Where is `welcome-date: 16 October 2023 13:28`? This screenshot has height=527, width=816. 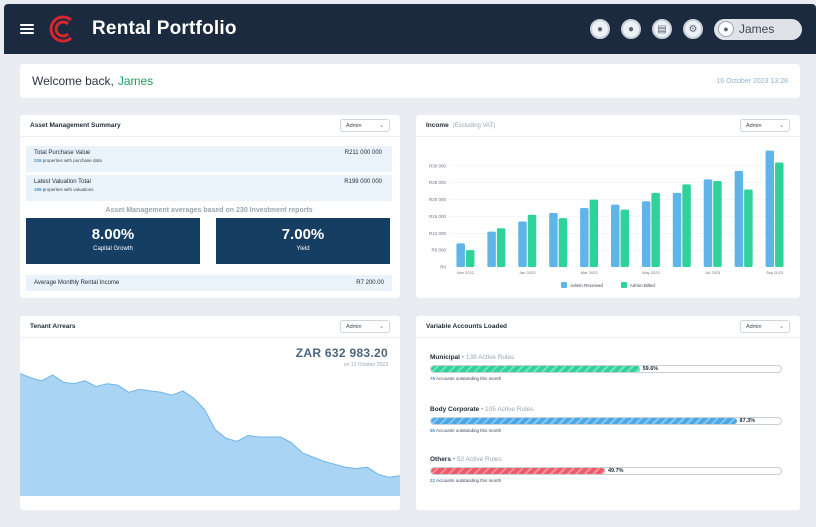 welcome-date: 16 October 2023 13:28 is located at coordinates (752, 81).